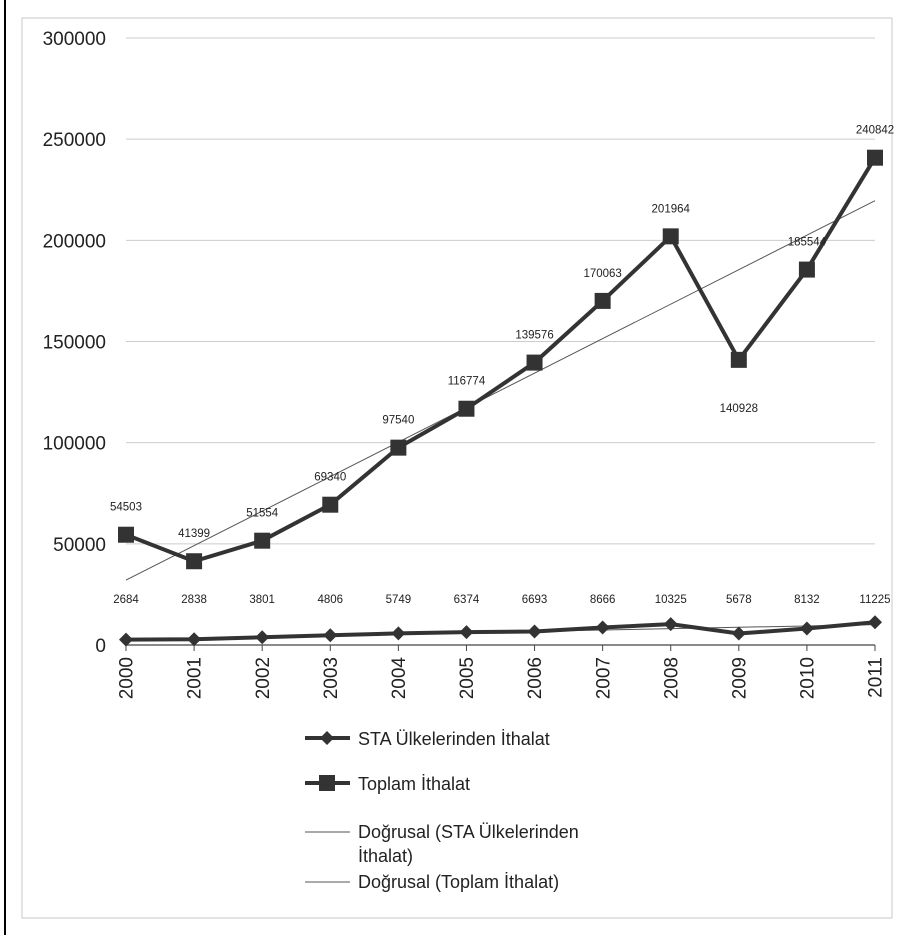 Image resolution: width=907 pixels, height=935 pixels. Describe the element at coordinates (454, 739) in the screenshot. I see `legend-label-sta: STA Ülkelerinden İthalat` at that location.